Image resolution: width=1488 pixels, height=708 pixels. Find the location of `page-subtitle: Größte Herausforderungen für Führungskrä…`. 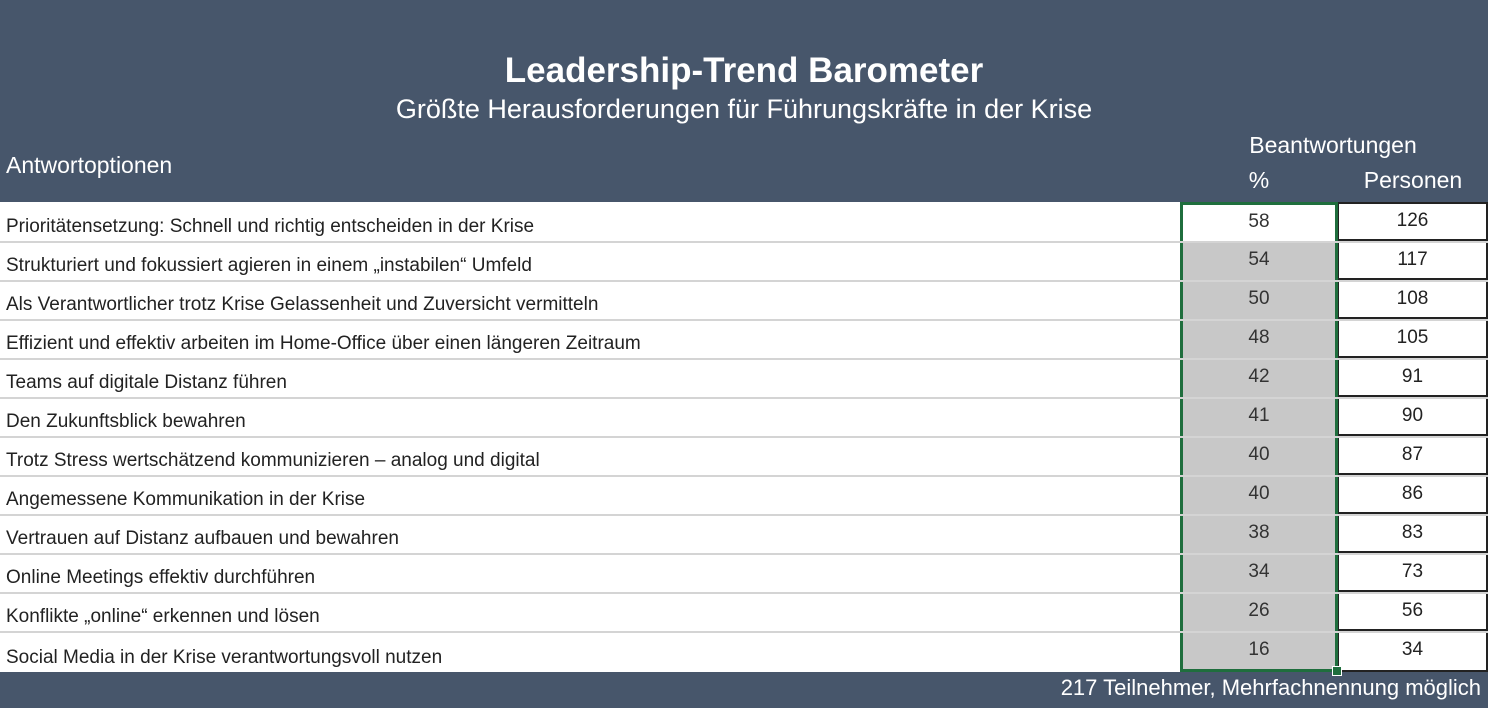

page-subtitle: Größte Herausforderungen für Führungskrä… is located at coordinates (744, 109).